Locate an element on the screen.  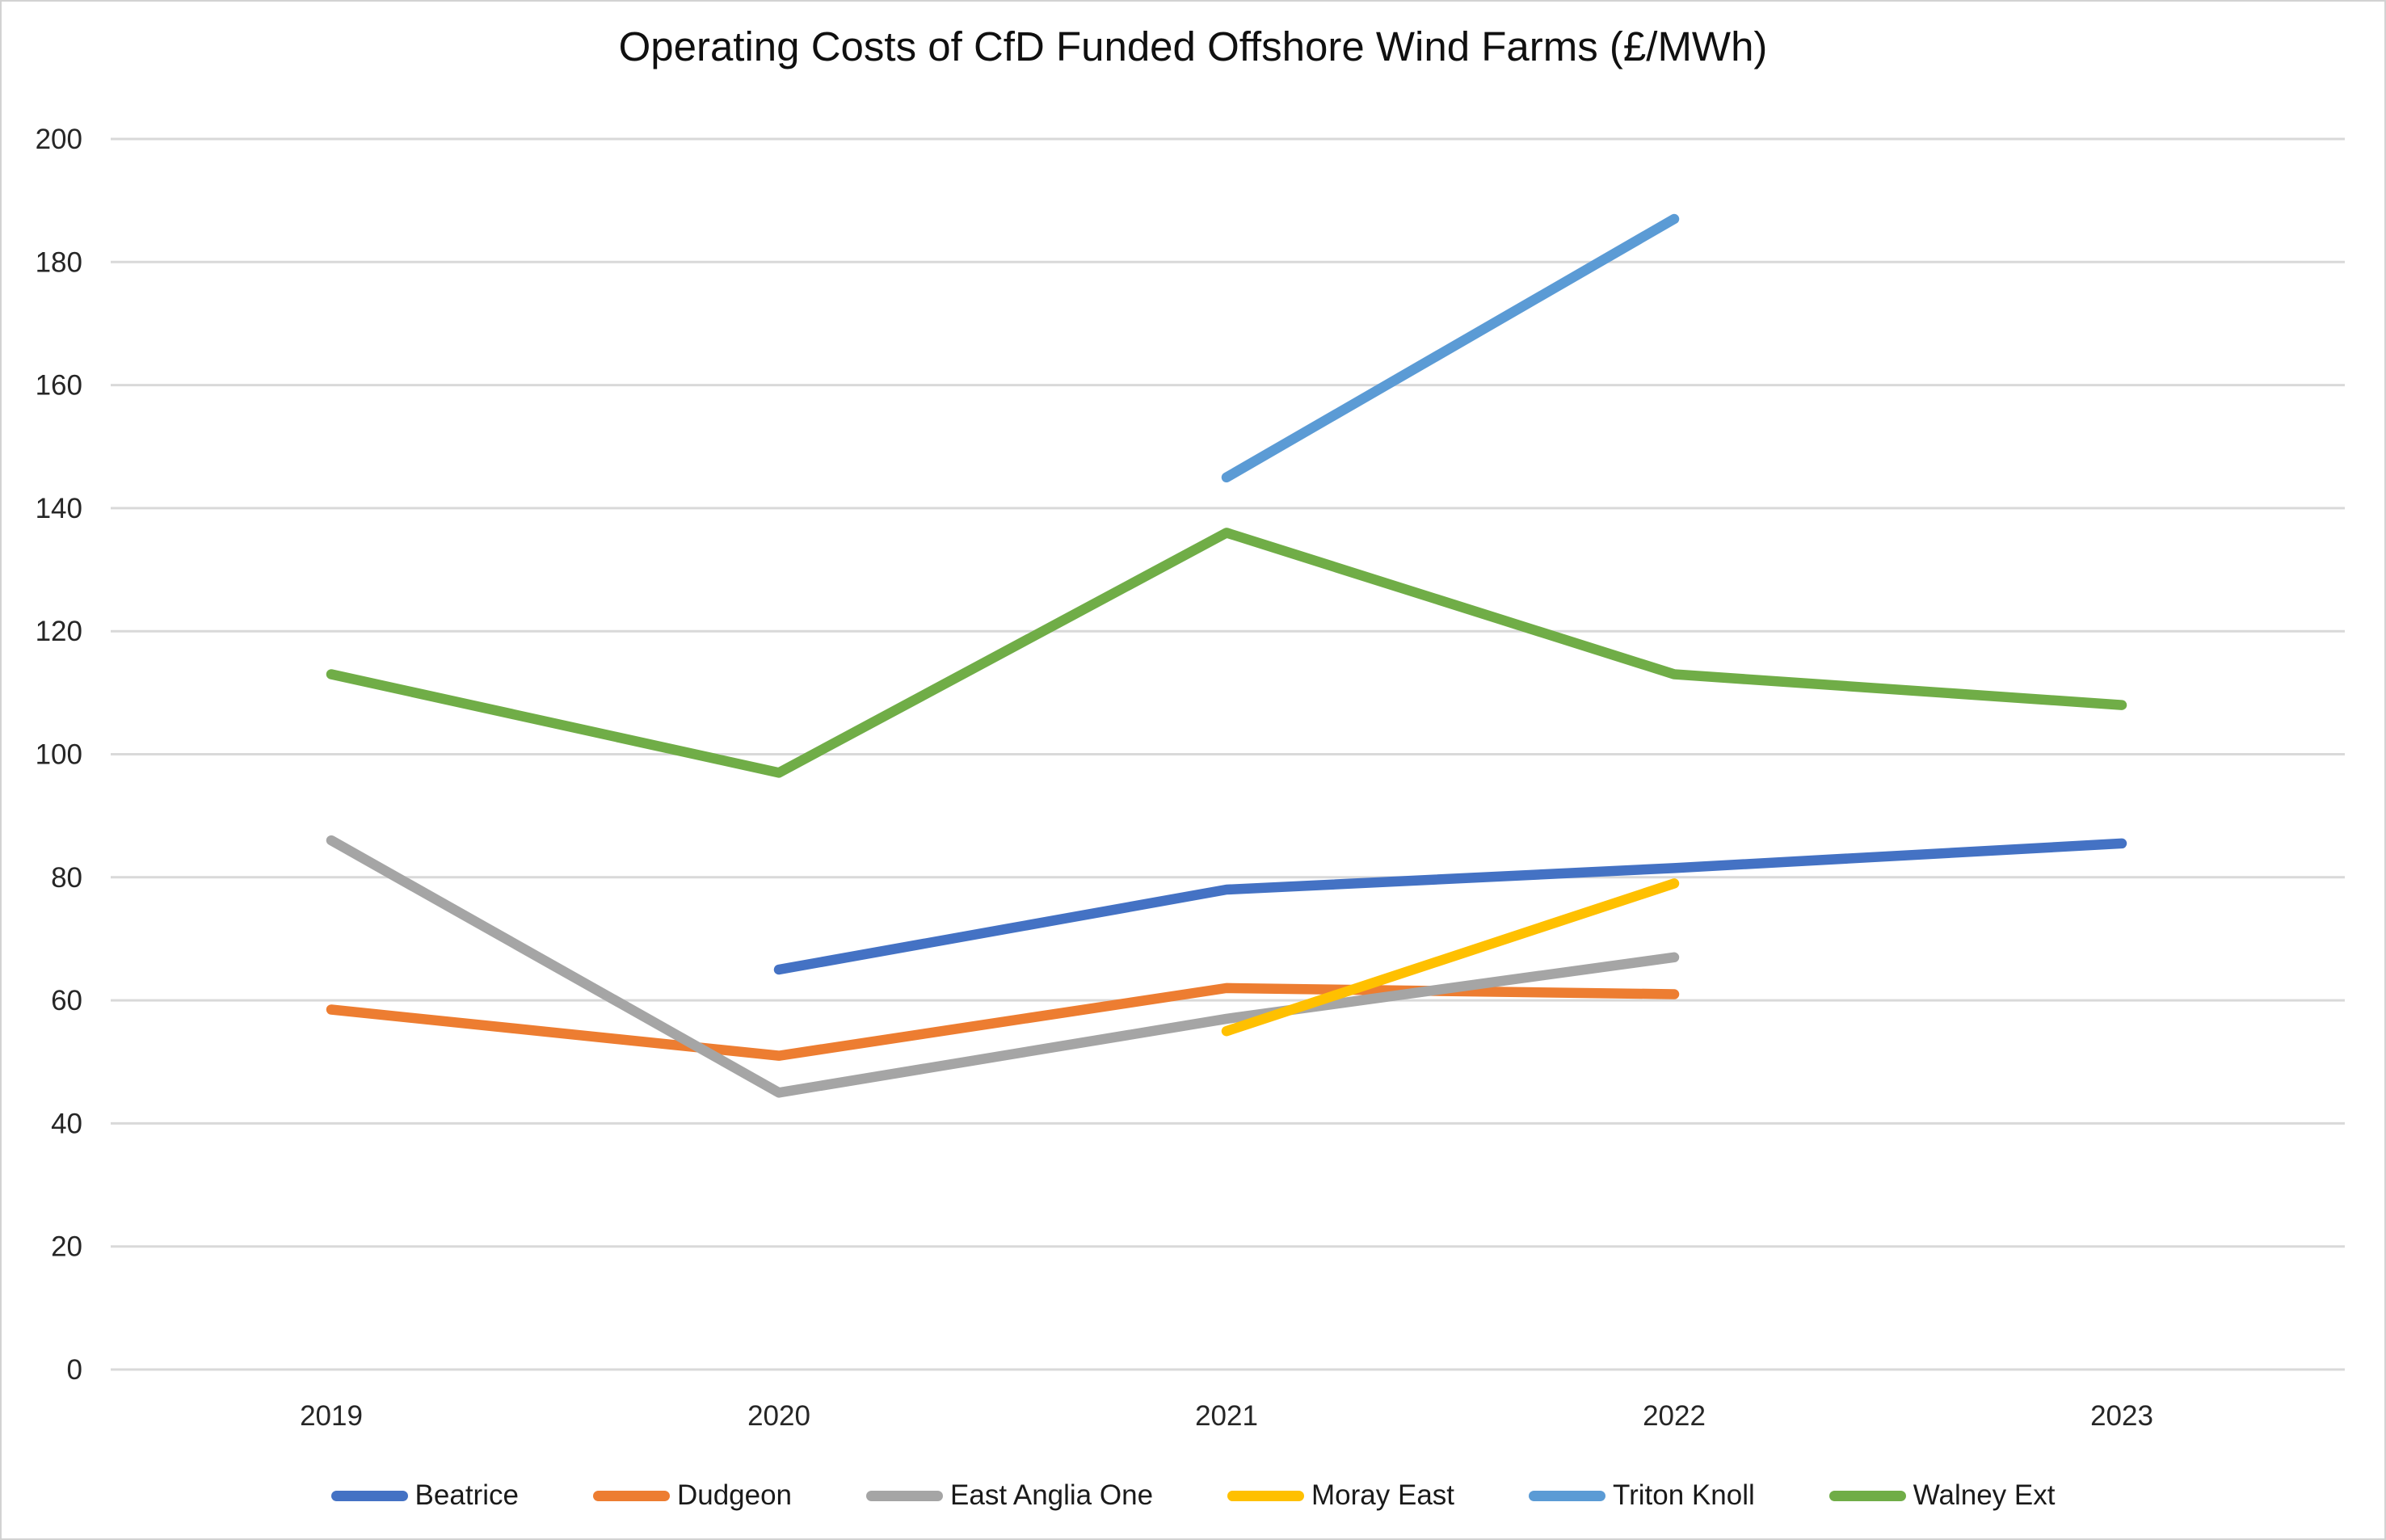
y-tick-label: 140 is located at coordinates (59, 508).